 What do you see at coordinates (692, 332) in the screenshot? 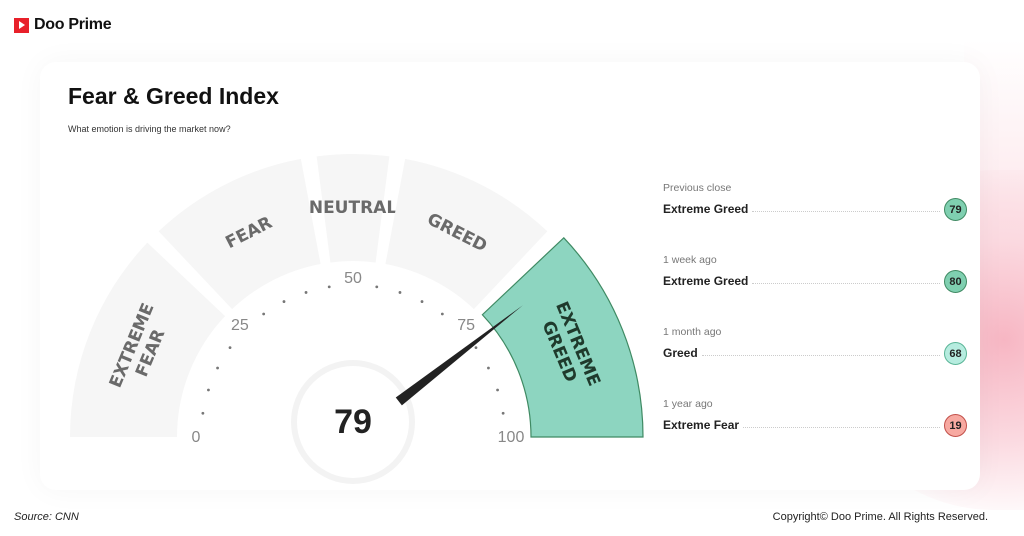
I see `history-period: 1 month ago` at bounding box center [692, 332].